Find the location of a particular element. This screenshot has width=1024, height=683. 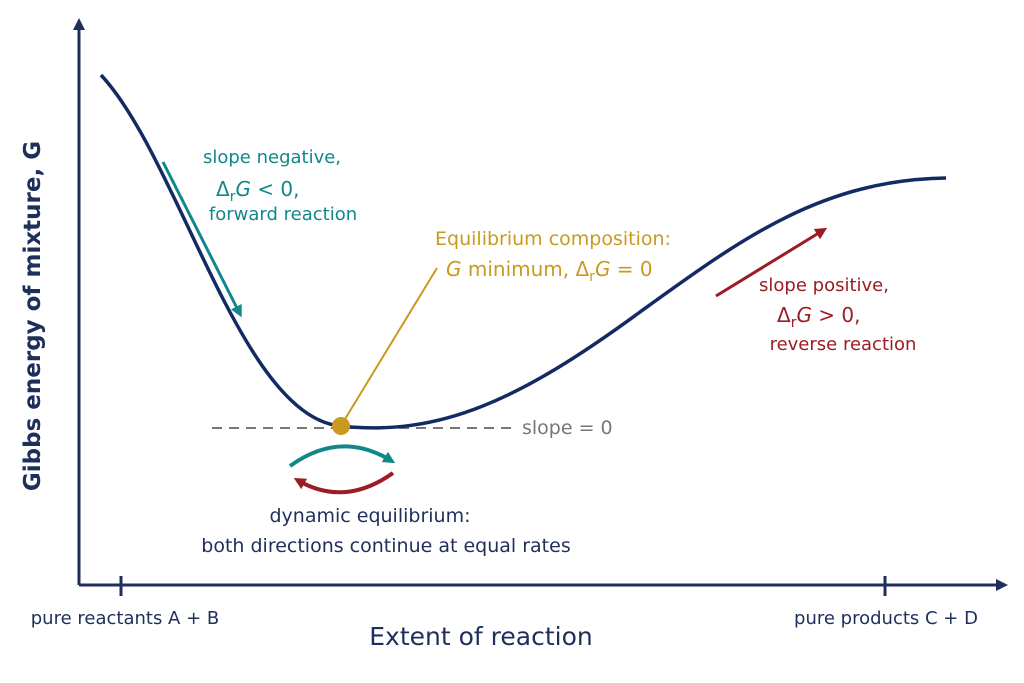

right-annotation-line3: reverse reaction is located at coordinates (843, 344).